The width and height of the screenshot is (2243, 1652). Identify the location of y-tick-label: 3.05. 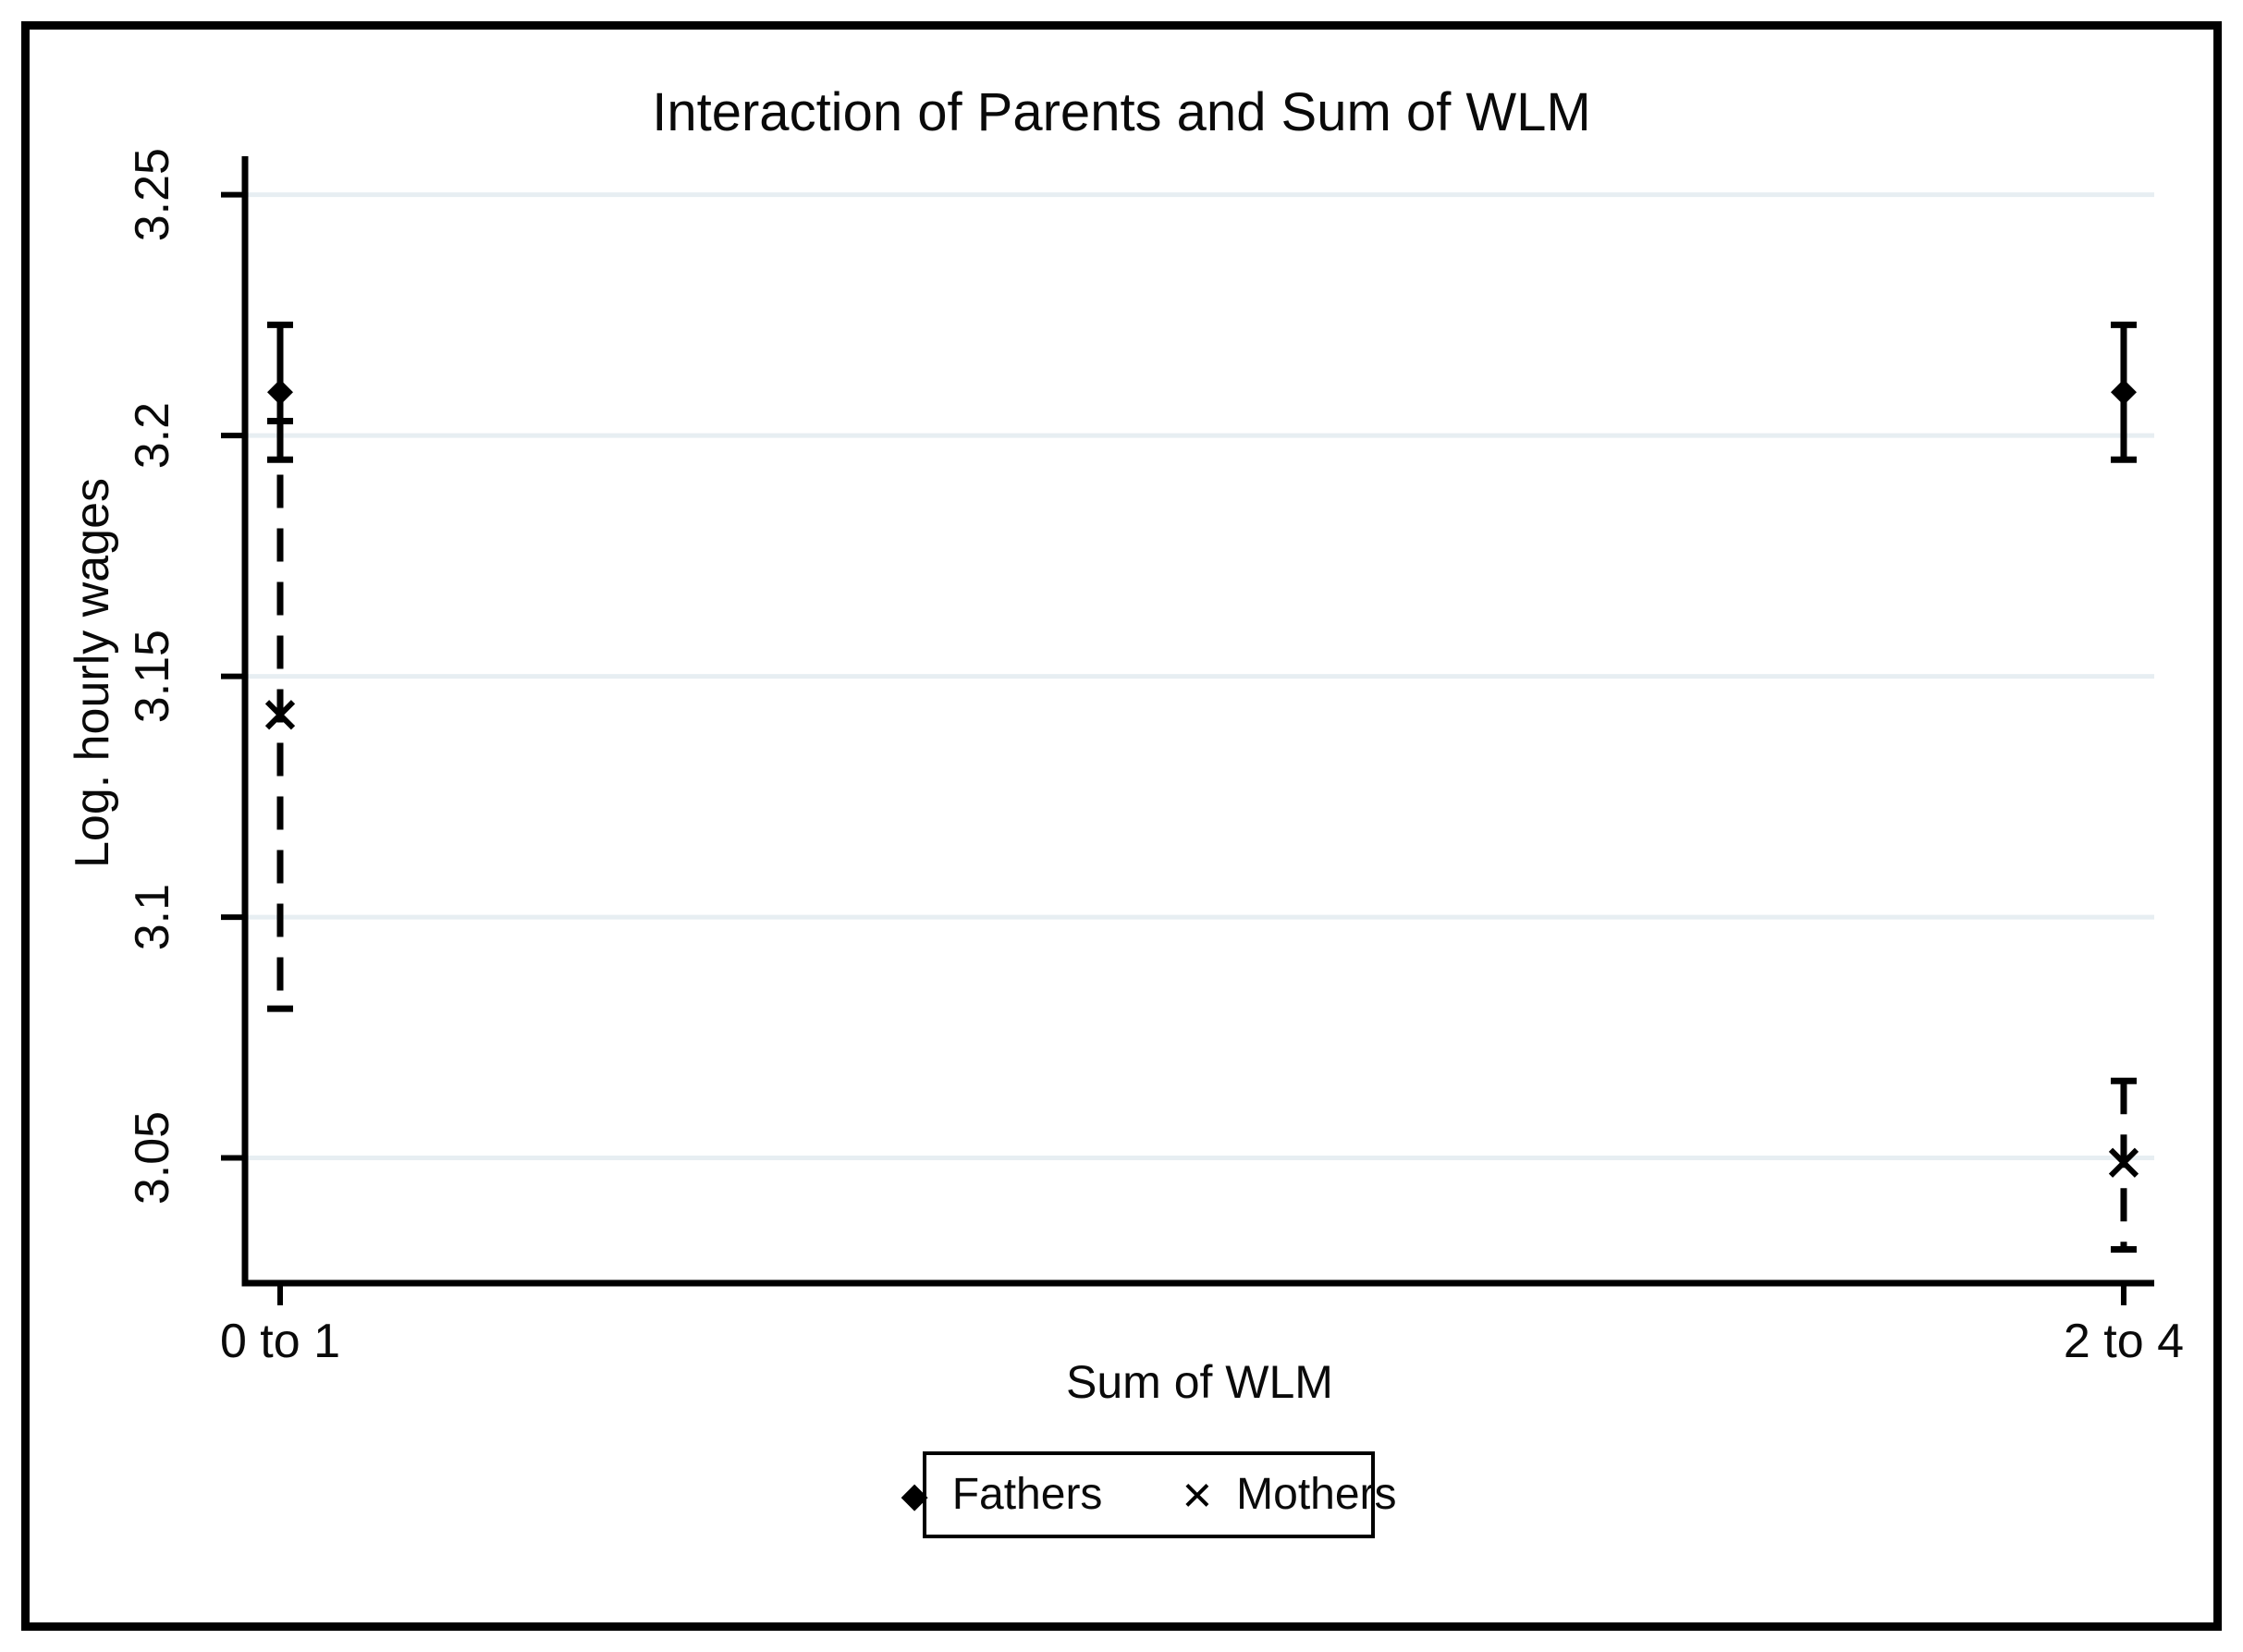
(152, 1158).